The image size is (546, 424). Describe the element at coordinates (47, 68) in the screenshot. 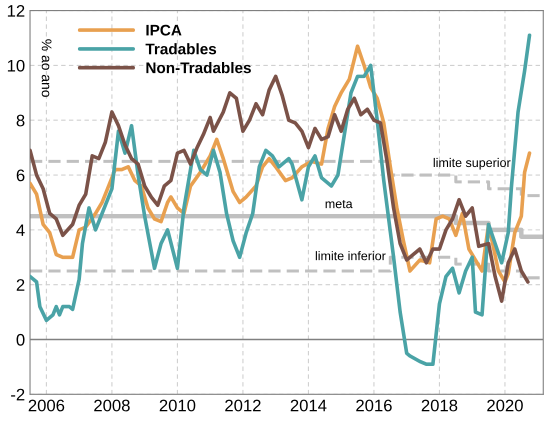

I see `y-axis-title: % ao ano` at that location.